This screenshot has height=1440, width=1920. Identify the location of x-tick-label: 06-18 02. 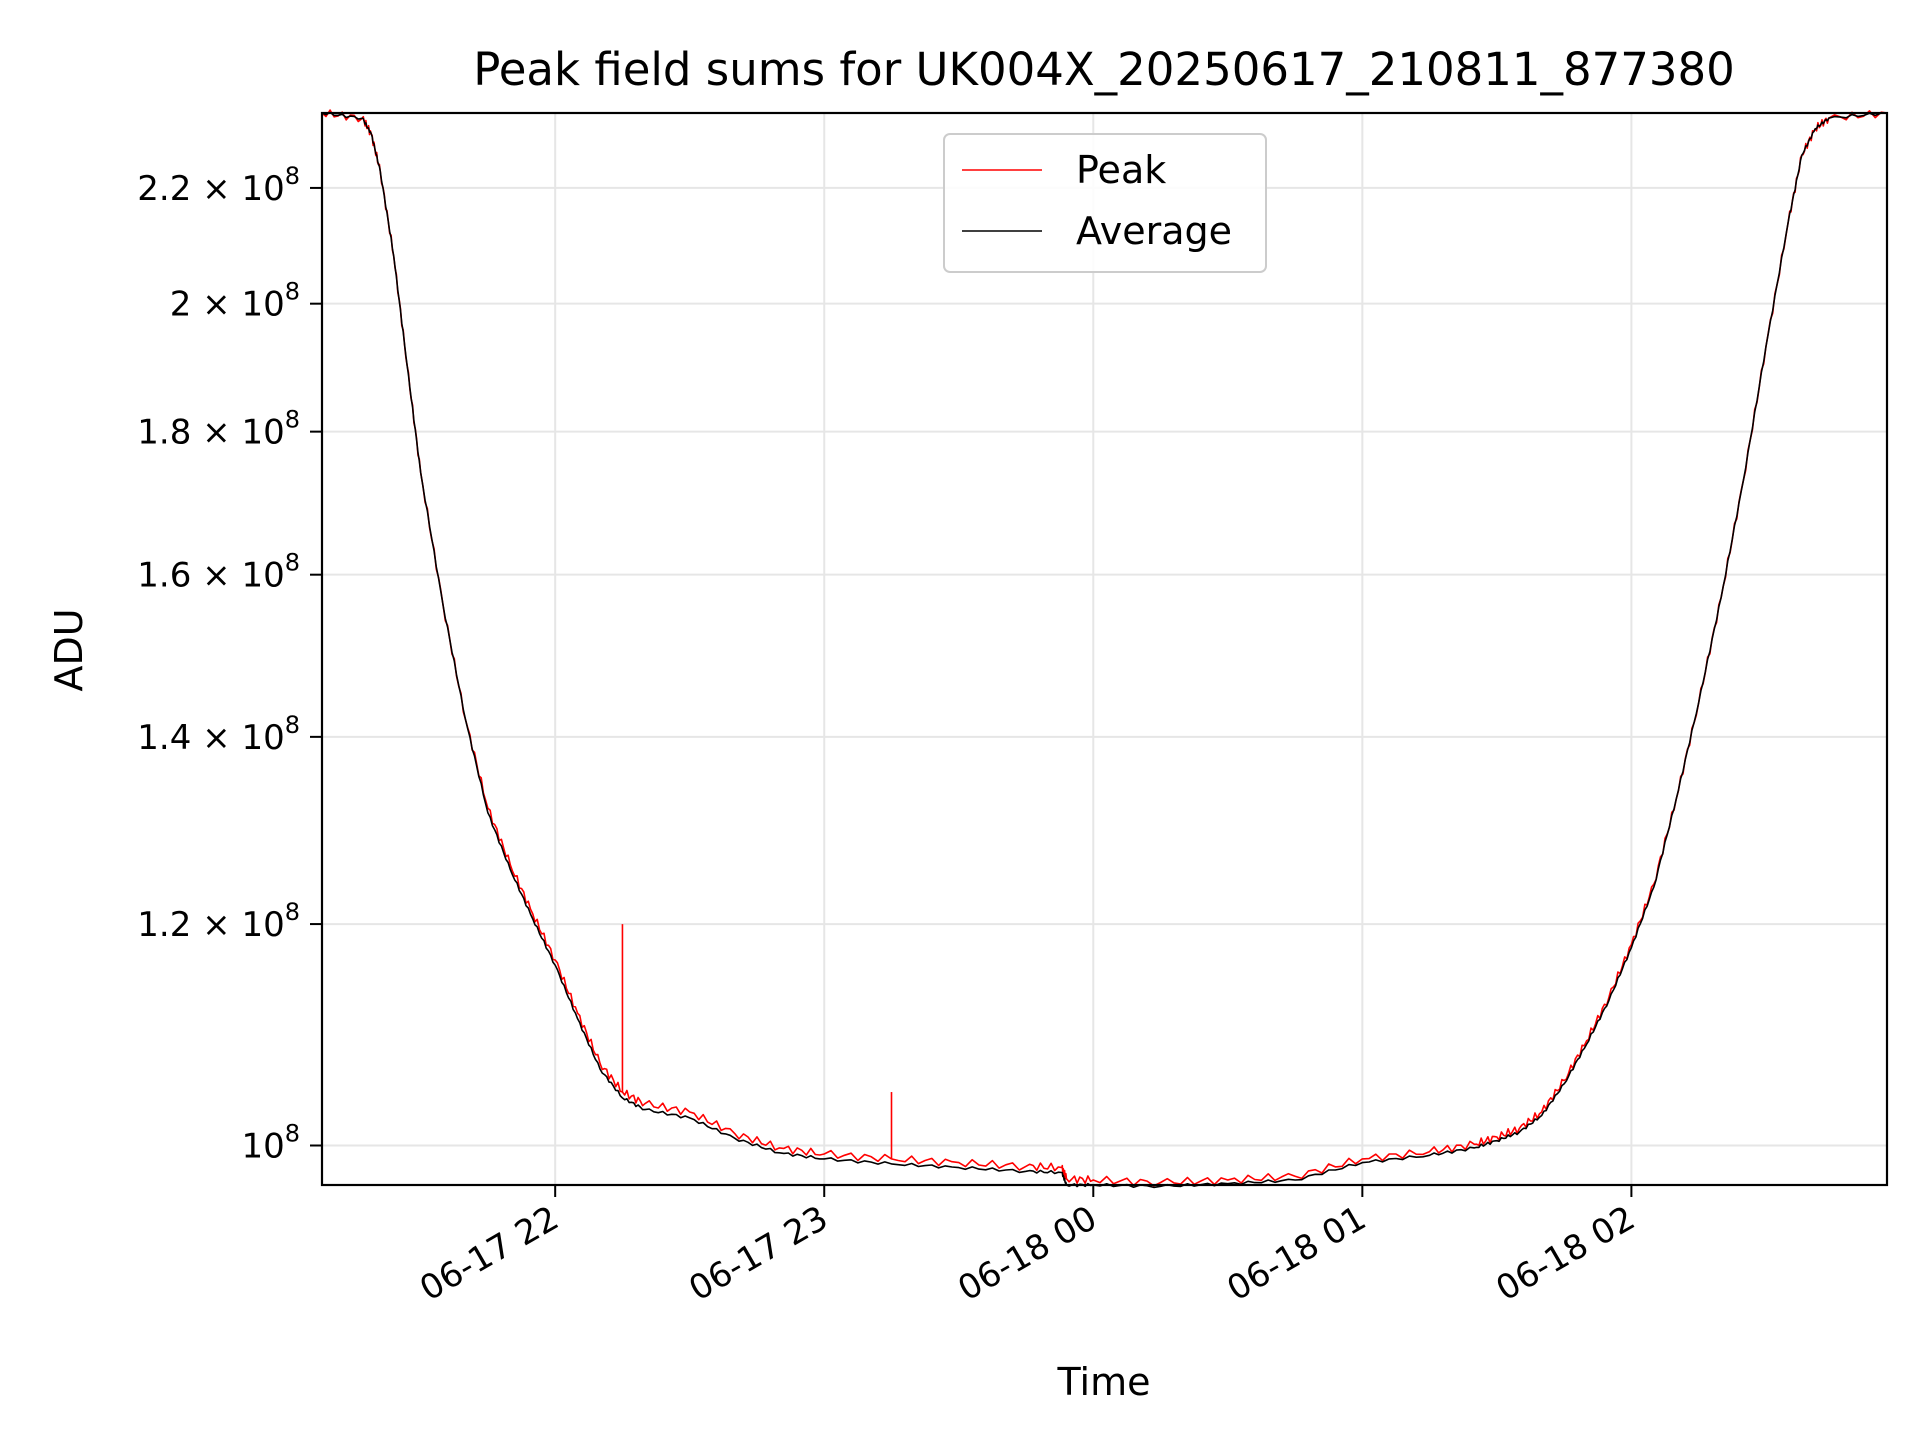
(1566, 1253).